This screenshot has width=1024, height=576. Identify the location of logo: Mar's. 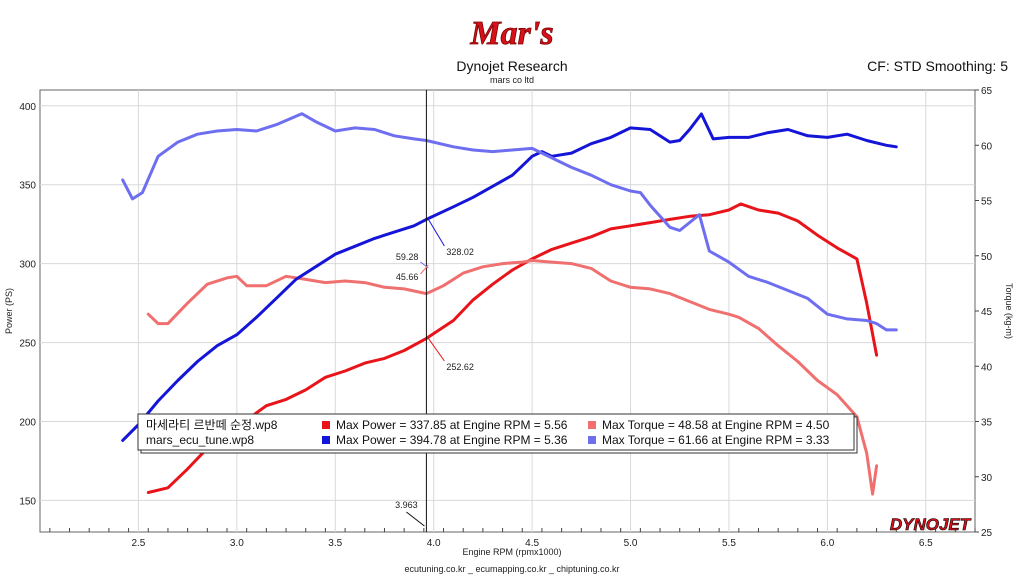
(511, 34).